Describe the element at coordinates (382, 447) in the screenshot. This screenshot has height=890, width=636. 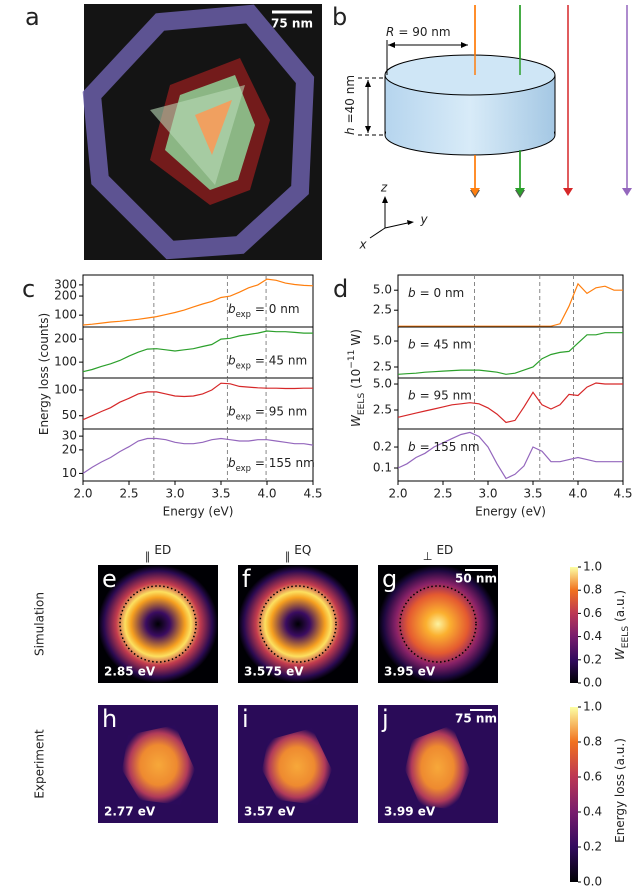
I see `y-tick-label: 0.2` at that location.